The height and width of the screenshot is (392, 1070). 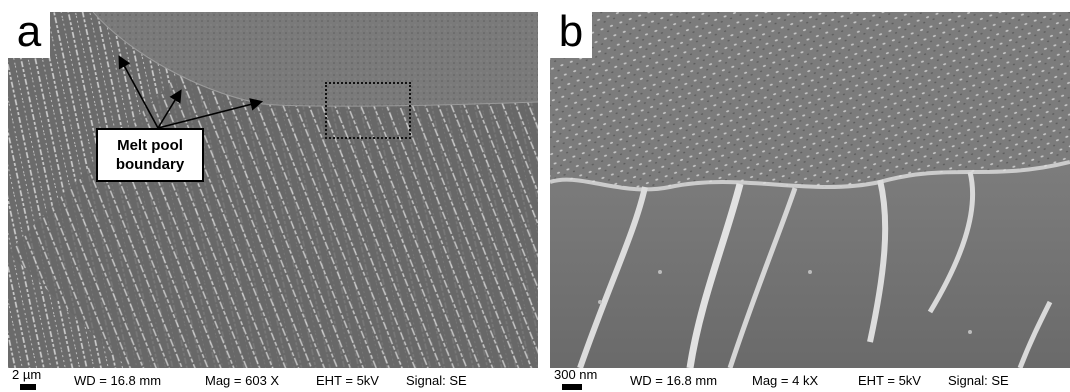 I want to click on panel-label-b: b, so click(x=571, y=35).